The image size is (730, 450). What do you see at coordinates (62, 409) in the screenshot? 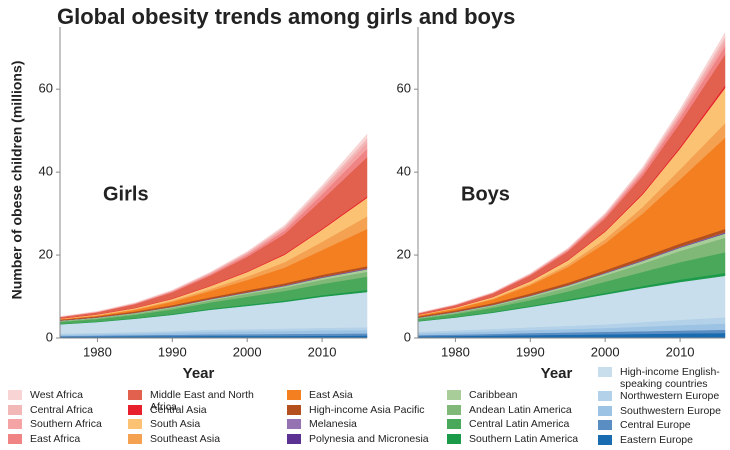
I see `legend-label: Central Africa` at bounding box center [62, 409].